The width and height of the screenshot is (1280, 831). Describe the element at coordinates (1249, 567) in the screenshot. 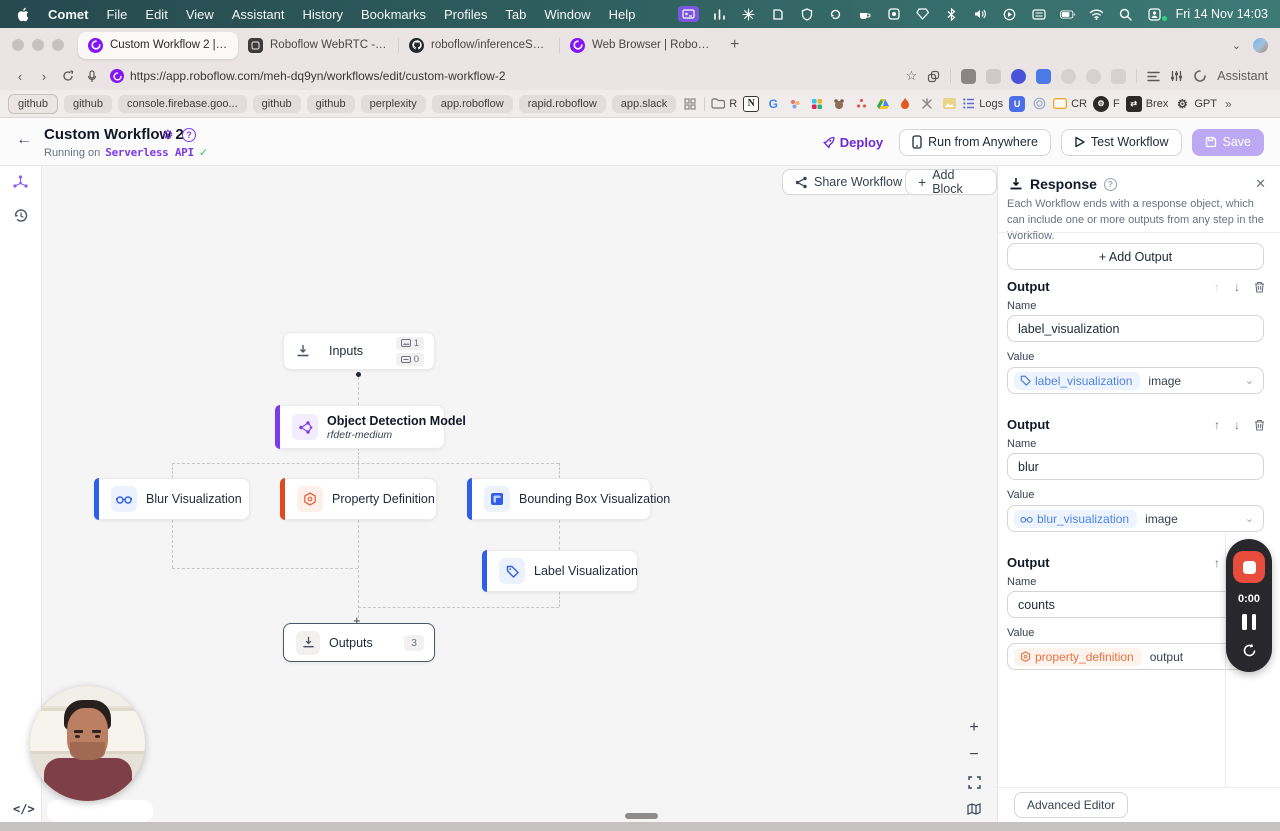

I see `stop-recording-button` at that location.